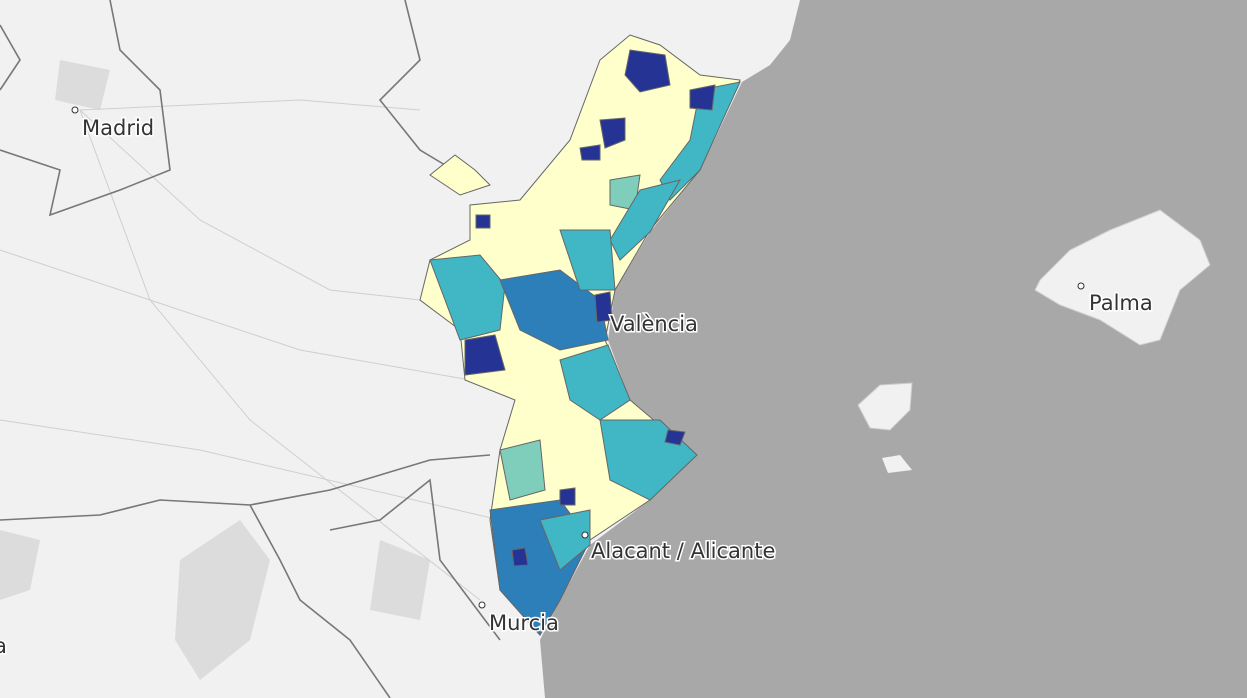 This screenshot has width=1247, height=698. I want to click on city-label: a, so click(3, 646).